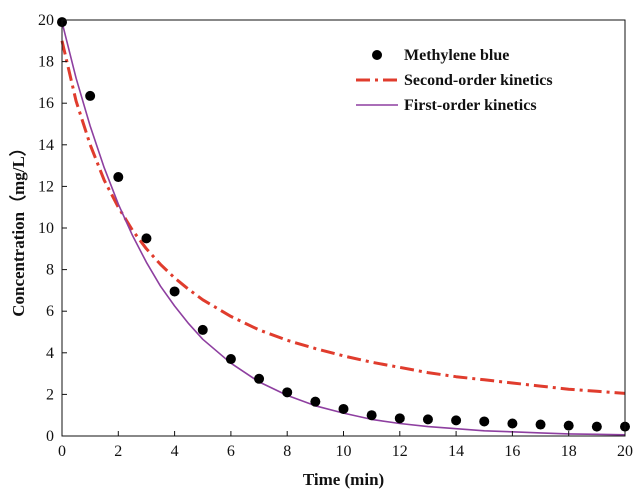 The height and width of the screenshot is (494, 636). What do you see at coordinates (50, 270) in the screenshot?
I see `y-tick-label: 8` at bounding box center [50, 270].